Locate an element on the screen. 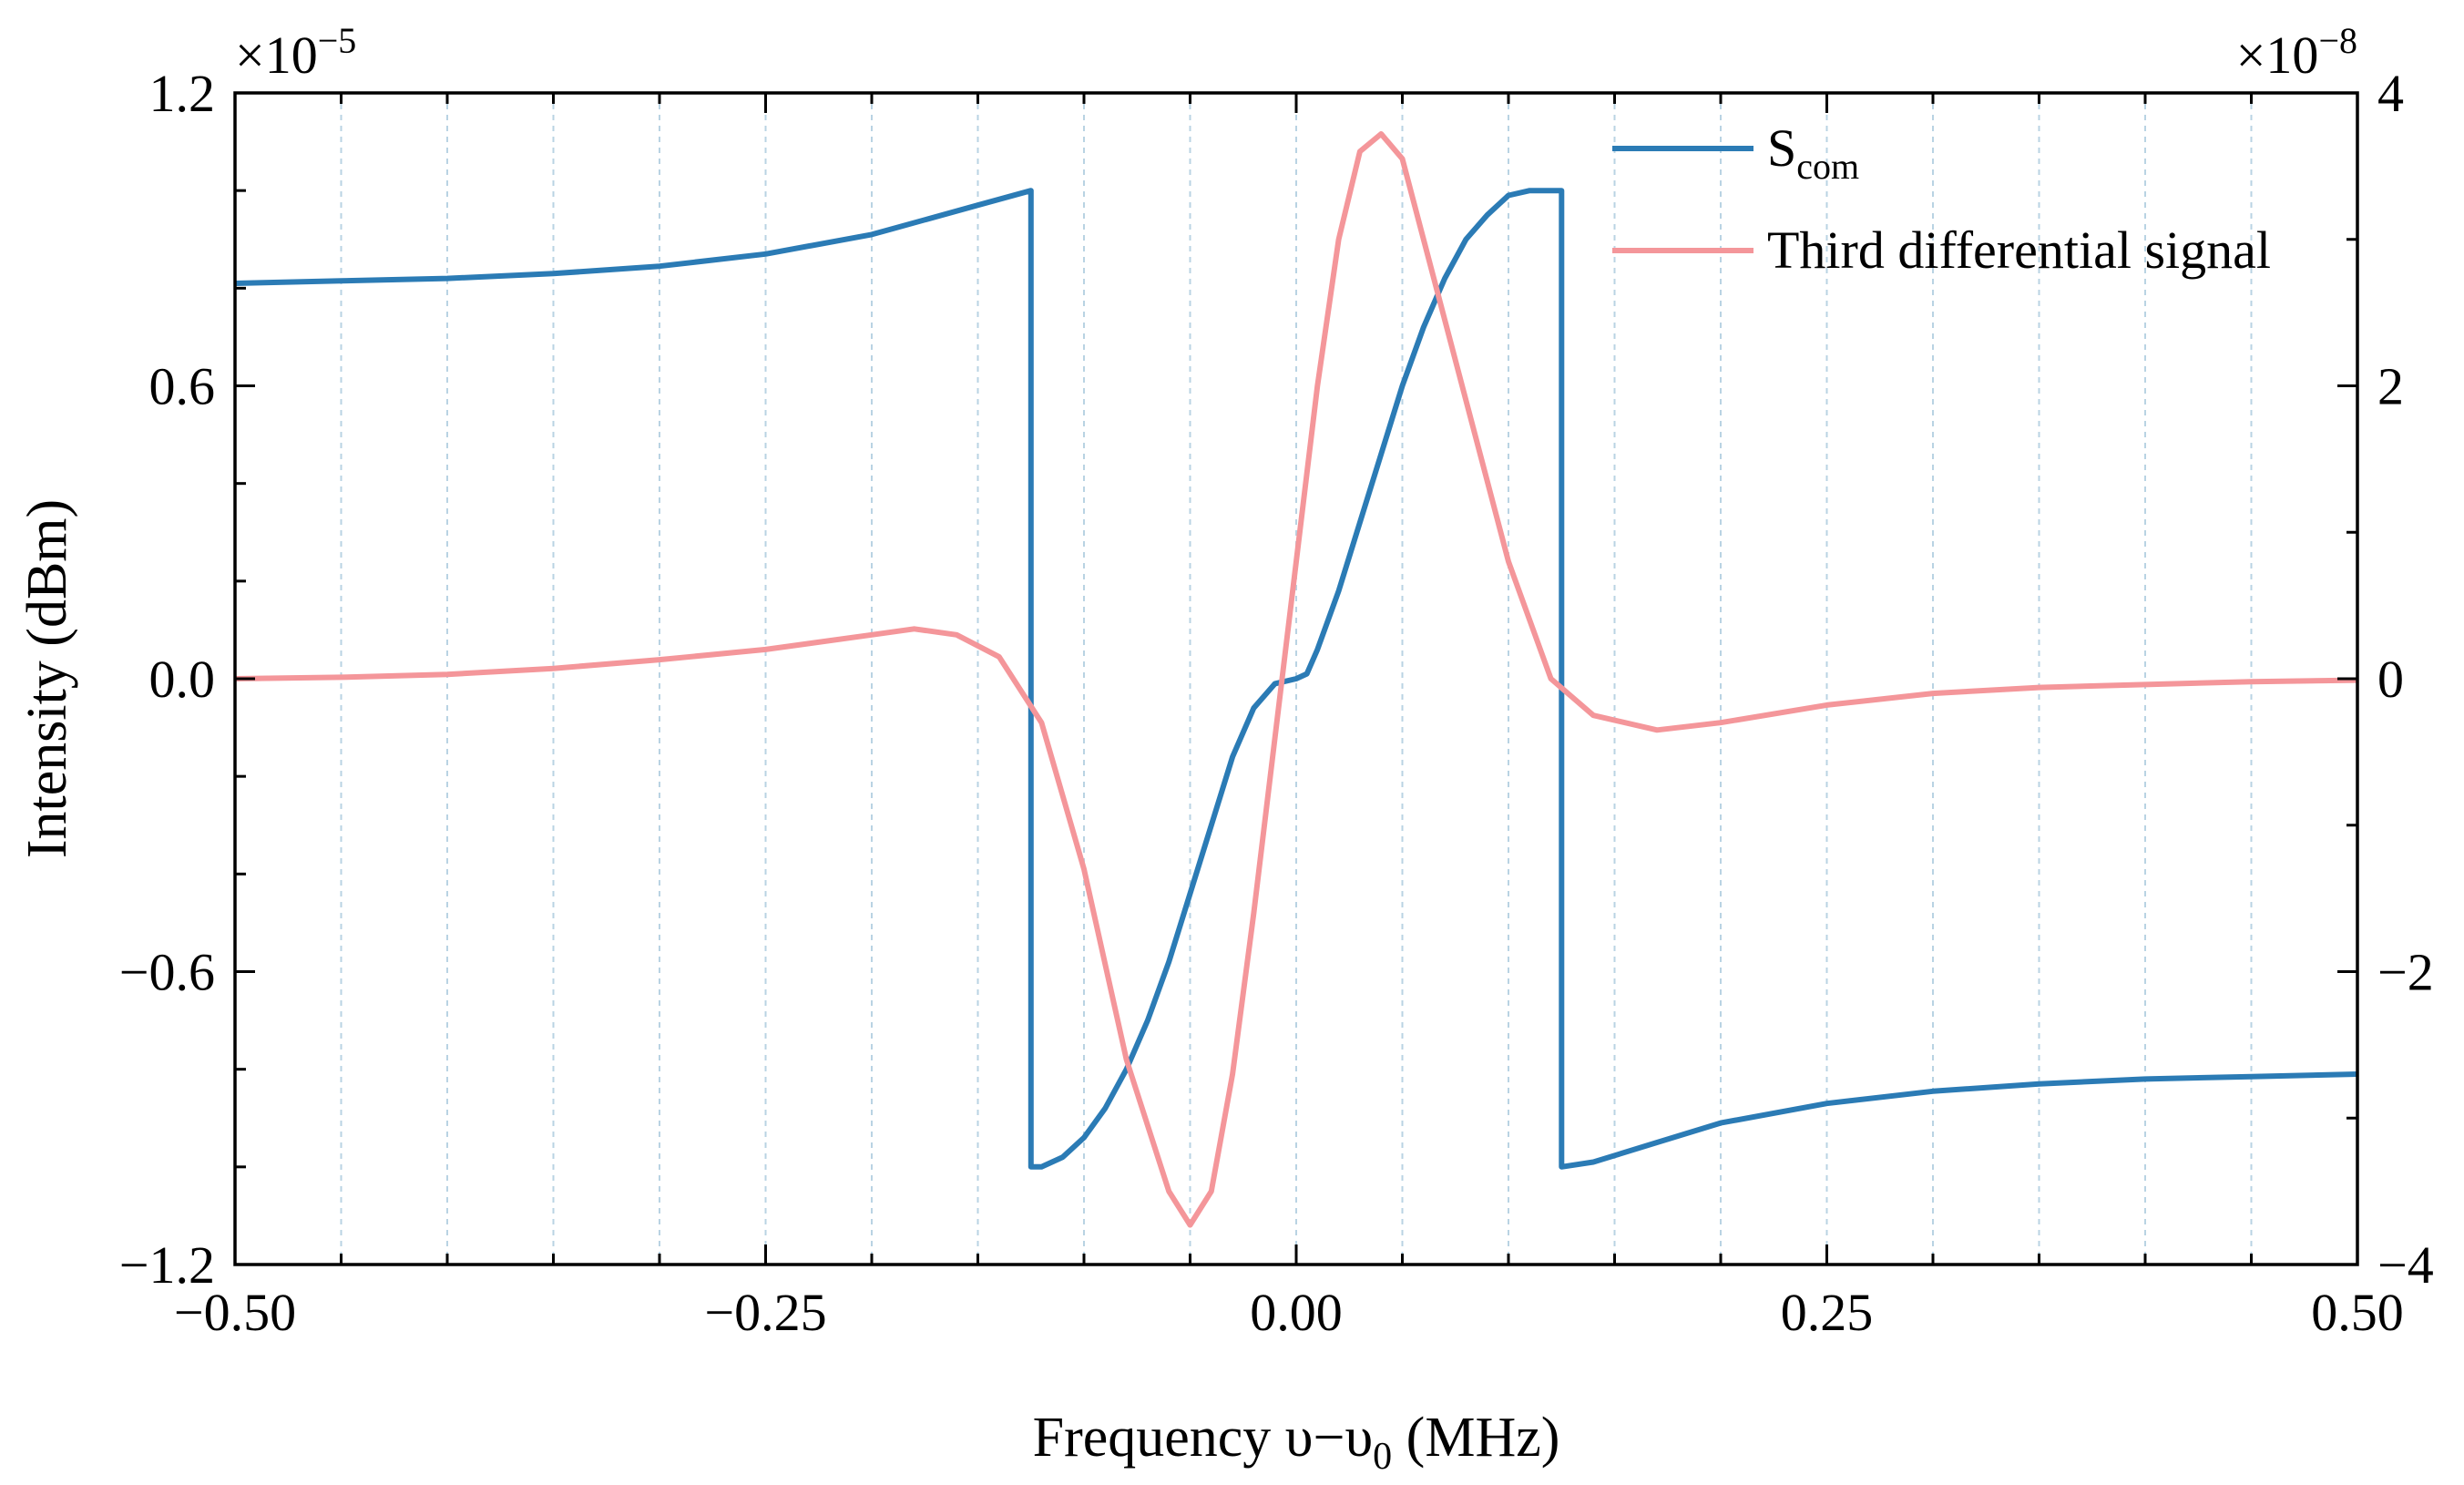 The height and width of the screenshot is (1485, 2464). legend-label-scom: Scom is located at coordinates (1813, 152).